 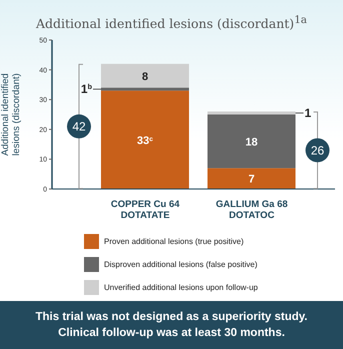 What do you see at coordinates (145, 210) in the screenshot?
I see `x-tick-label: COPPER Cu 64 DOTATATE` at bounding box center [145, 210].